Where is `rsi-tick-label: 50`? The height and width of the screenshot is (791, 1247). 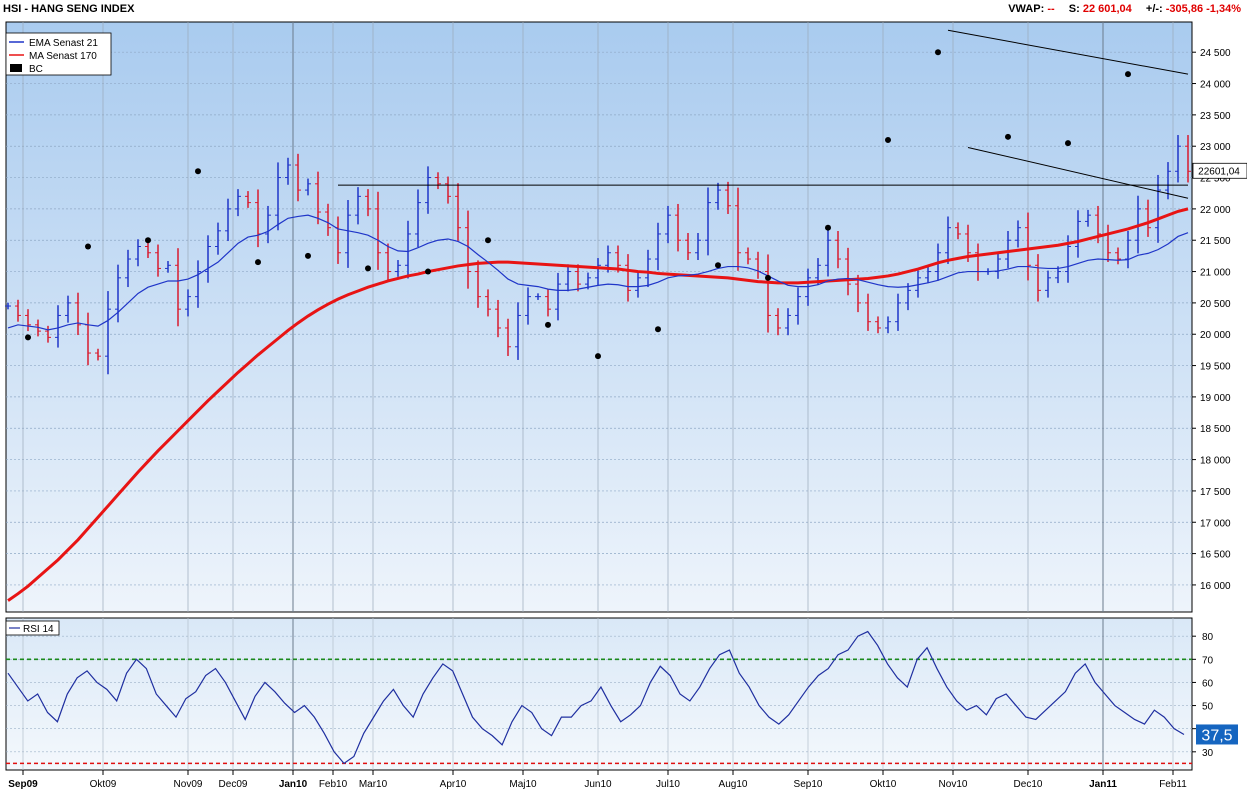 rsi-tick-label: 50 is located at coordinates (1208, 707).